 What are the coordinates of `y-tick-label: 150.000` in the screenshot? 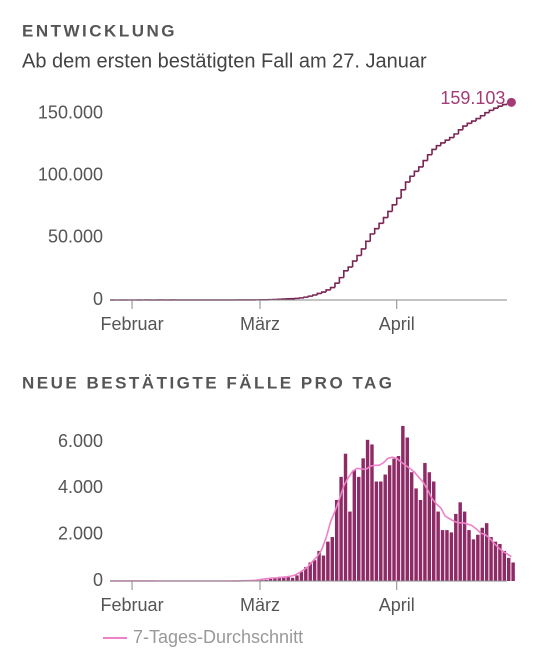 It's located at (70, 112).